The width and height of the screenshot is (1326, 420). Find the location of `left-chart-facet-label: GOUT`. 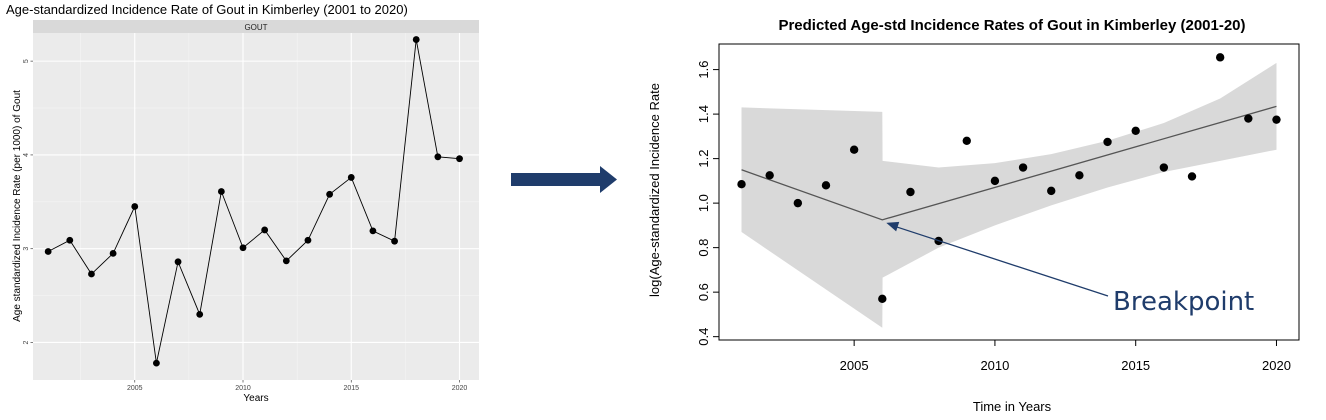

left-chart-facet-label: GOUT is located at coordinates (255, 27).